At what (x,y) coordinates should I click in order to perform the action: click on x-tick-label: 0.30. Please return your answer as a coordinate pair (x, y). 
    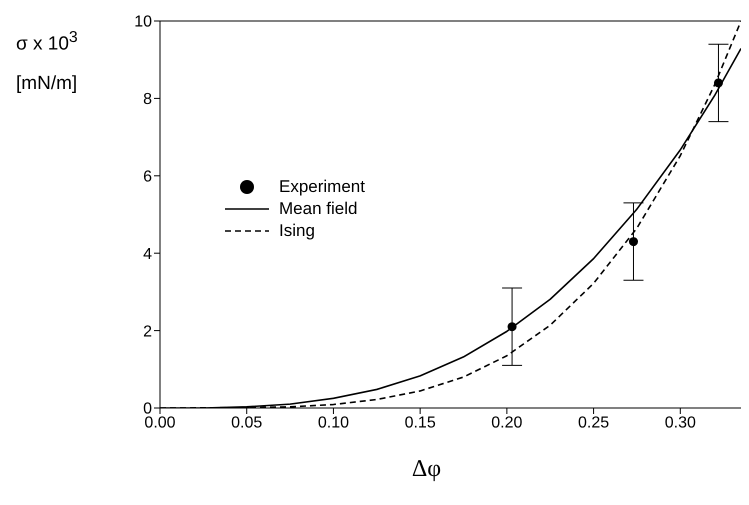
    Looking at the image, I should click on (680, 423).